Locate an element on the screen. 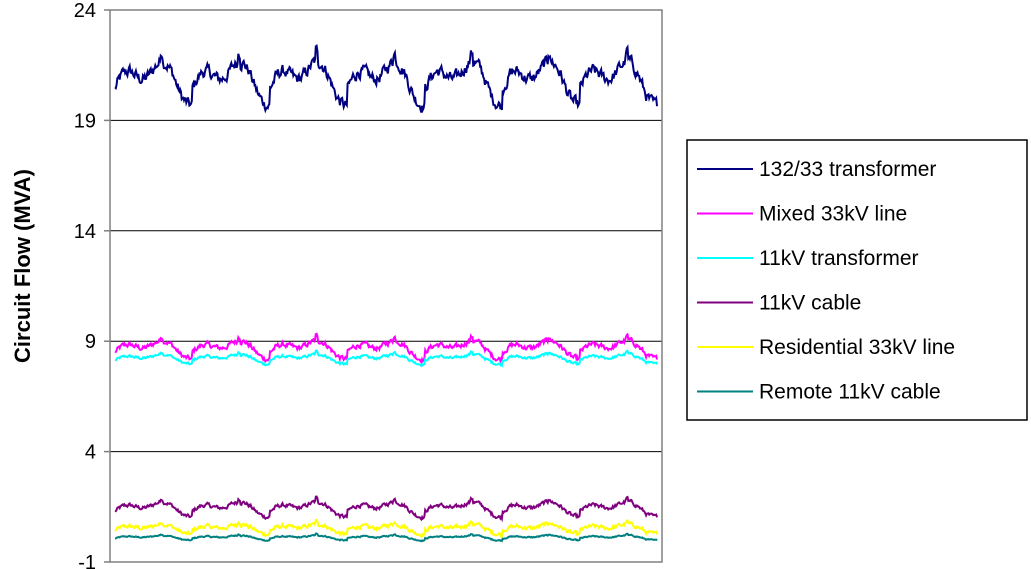 This screenshot has height=569, width=1031. y-axis: -1 4 9 14 19 24 is located at coordinates (92, 284).